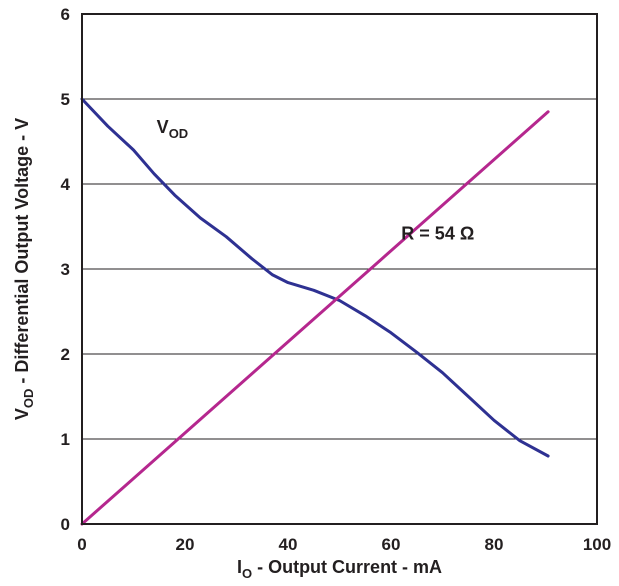 The image size is (619, 586). Describe the element at coordinates (494, 544) in the screenshot. I see `x-tick-label: 80` at that location.